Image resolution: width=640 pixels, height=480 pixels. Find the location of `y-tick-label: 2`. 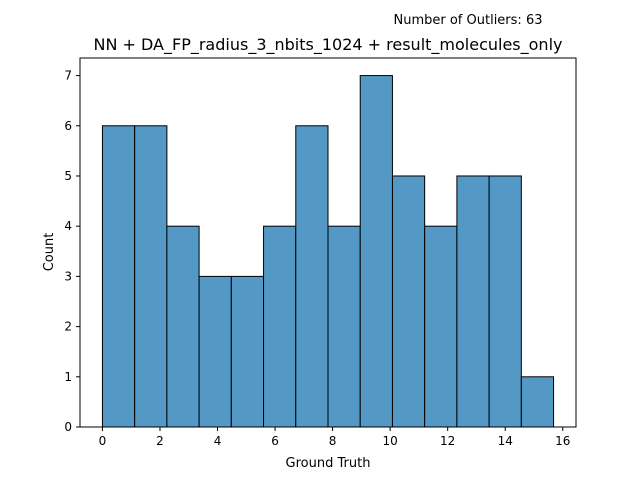

y-tick-label: 2 is located at coordinates (68, 327).